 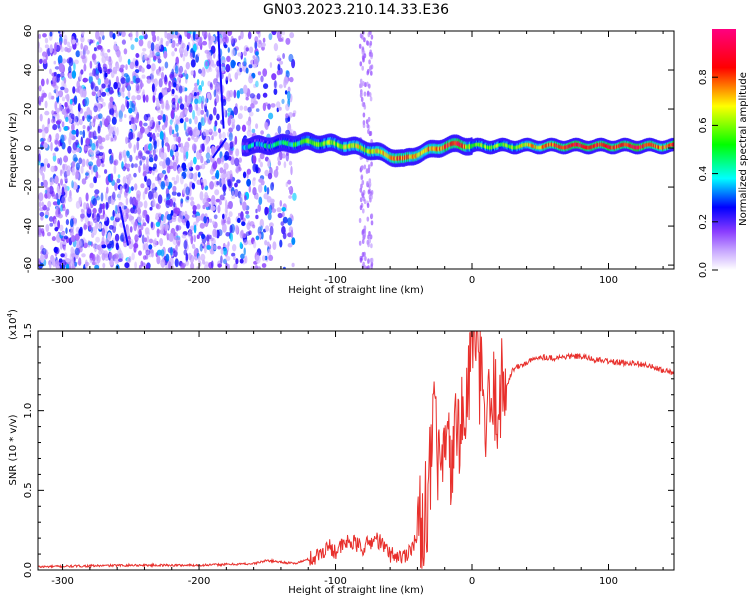 What do you see at coordinates (335, 581) in the screenshot?
I see `snr-x-tick-label: -100` at bounding box center [335, 581].